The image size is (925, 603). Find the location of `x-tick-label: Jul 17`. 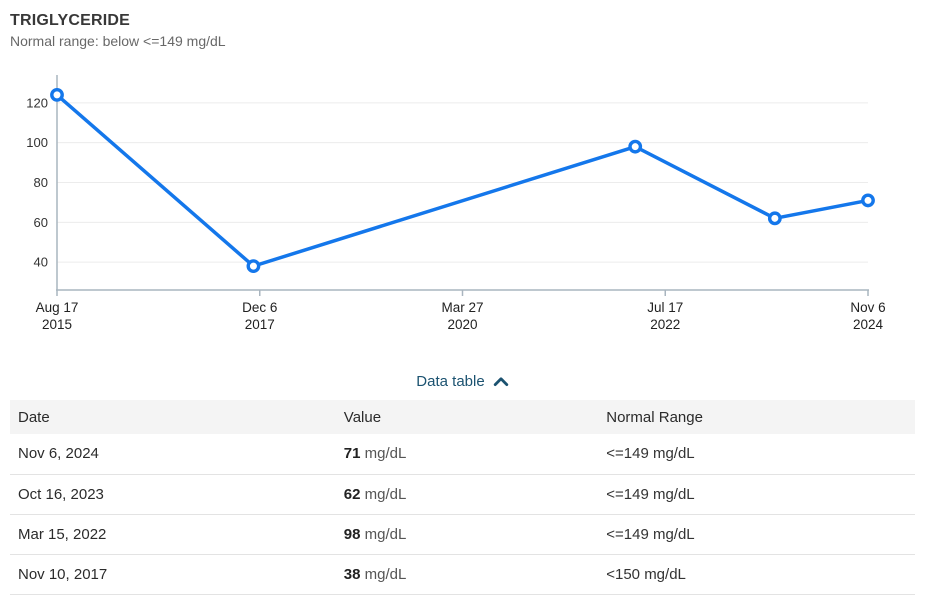

x-tick-label: Jul 17 is located at coordinates (665, 307).